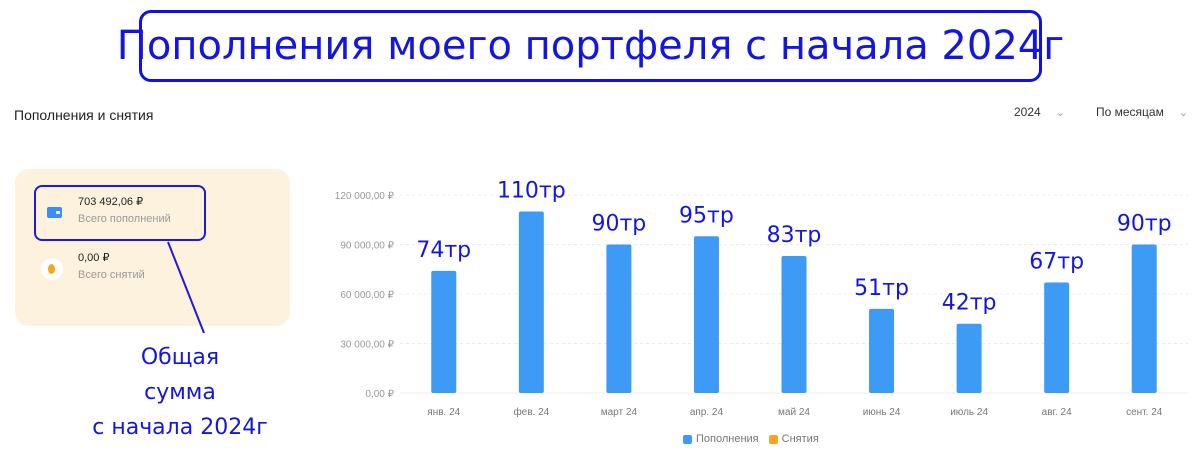 This screenshot has height=461, width=1200. I want to click on legend-item-withdrawals: Снятия, so click(793, 439).